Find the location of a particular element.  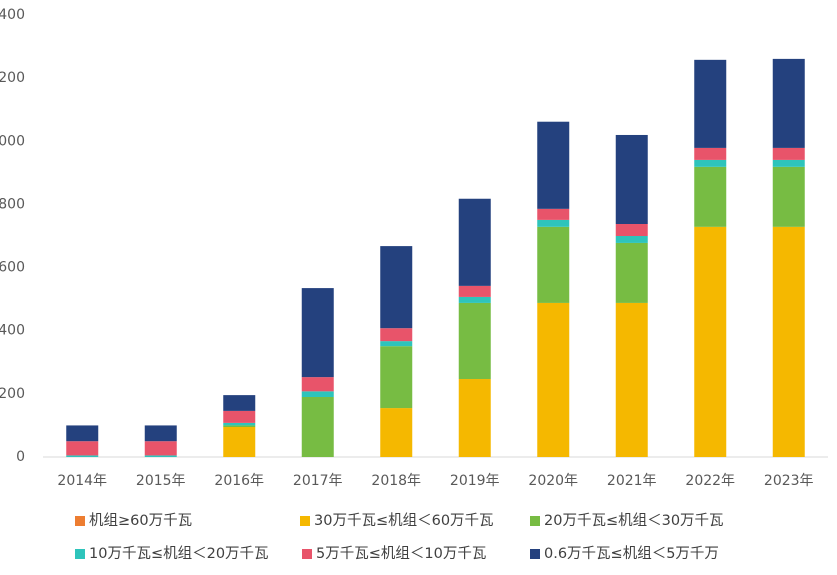

y-tick-label: 1200 is located at coordinates (12, 78).